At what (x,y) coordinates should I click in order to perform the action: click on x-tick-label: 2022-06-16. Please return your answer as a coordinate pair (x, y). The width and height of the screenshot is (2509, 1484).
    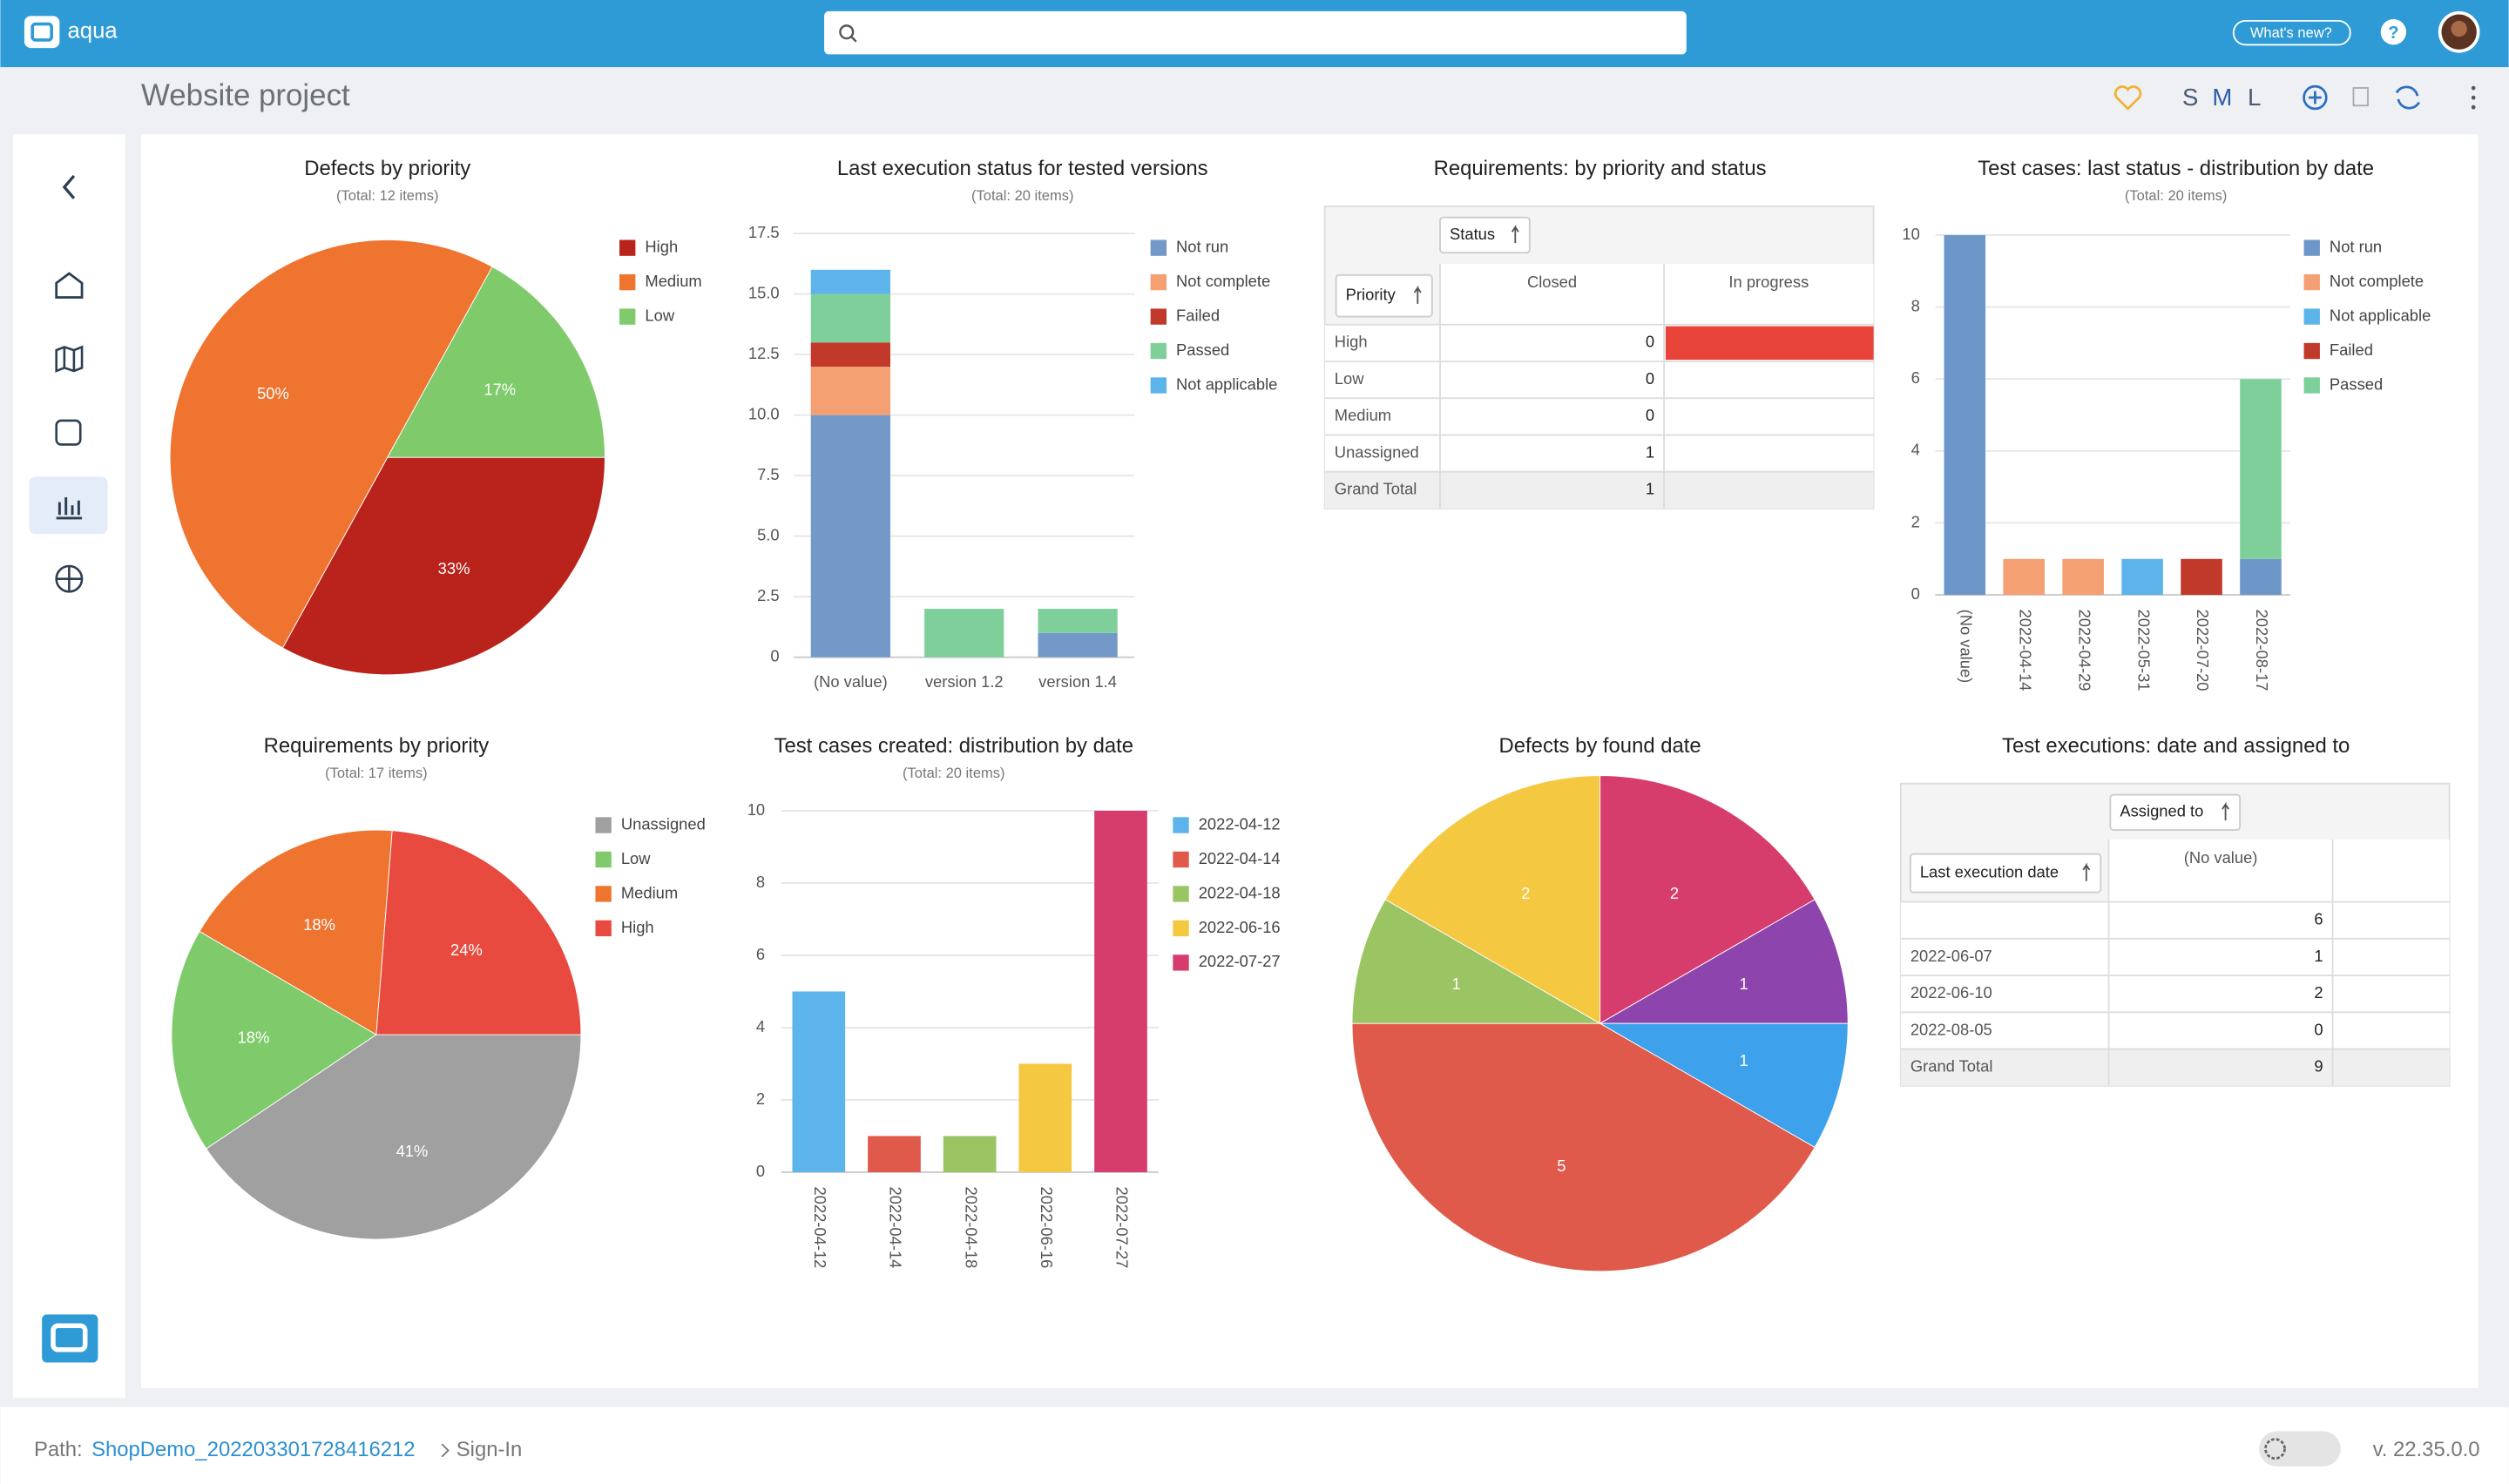
    Looking at the image, I should click on (1047, 1227).